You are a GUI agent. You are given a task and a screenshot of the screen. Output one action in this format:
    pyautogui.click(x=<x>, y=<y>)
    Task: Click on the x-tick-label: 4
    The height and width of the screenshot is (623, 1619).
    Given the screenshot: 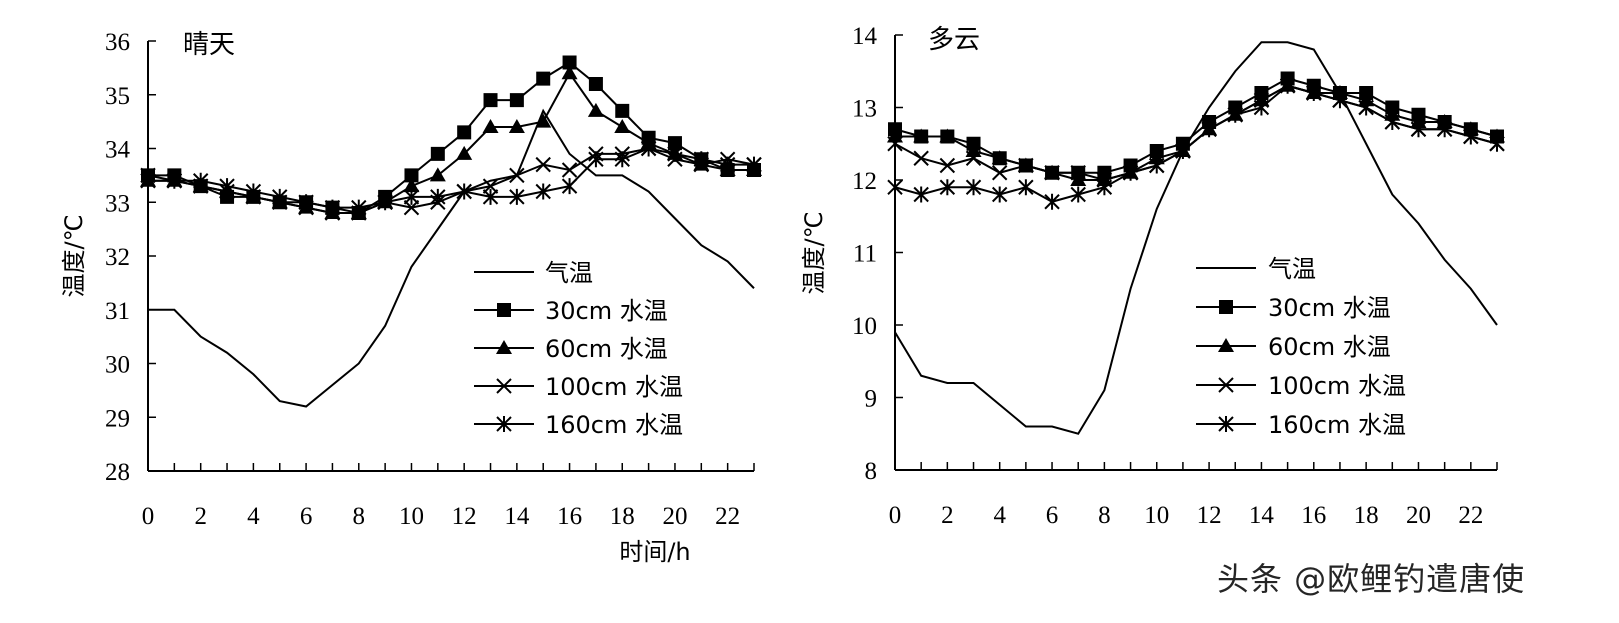 What is the action you would take?
    pyautogui.click(x=999, y=515)
    